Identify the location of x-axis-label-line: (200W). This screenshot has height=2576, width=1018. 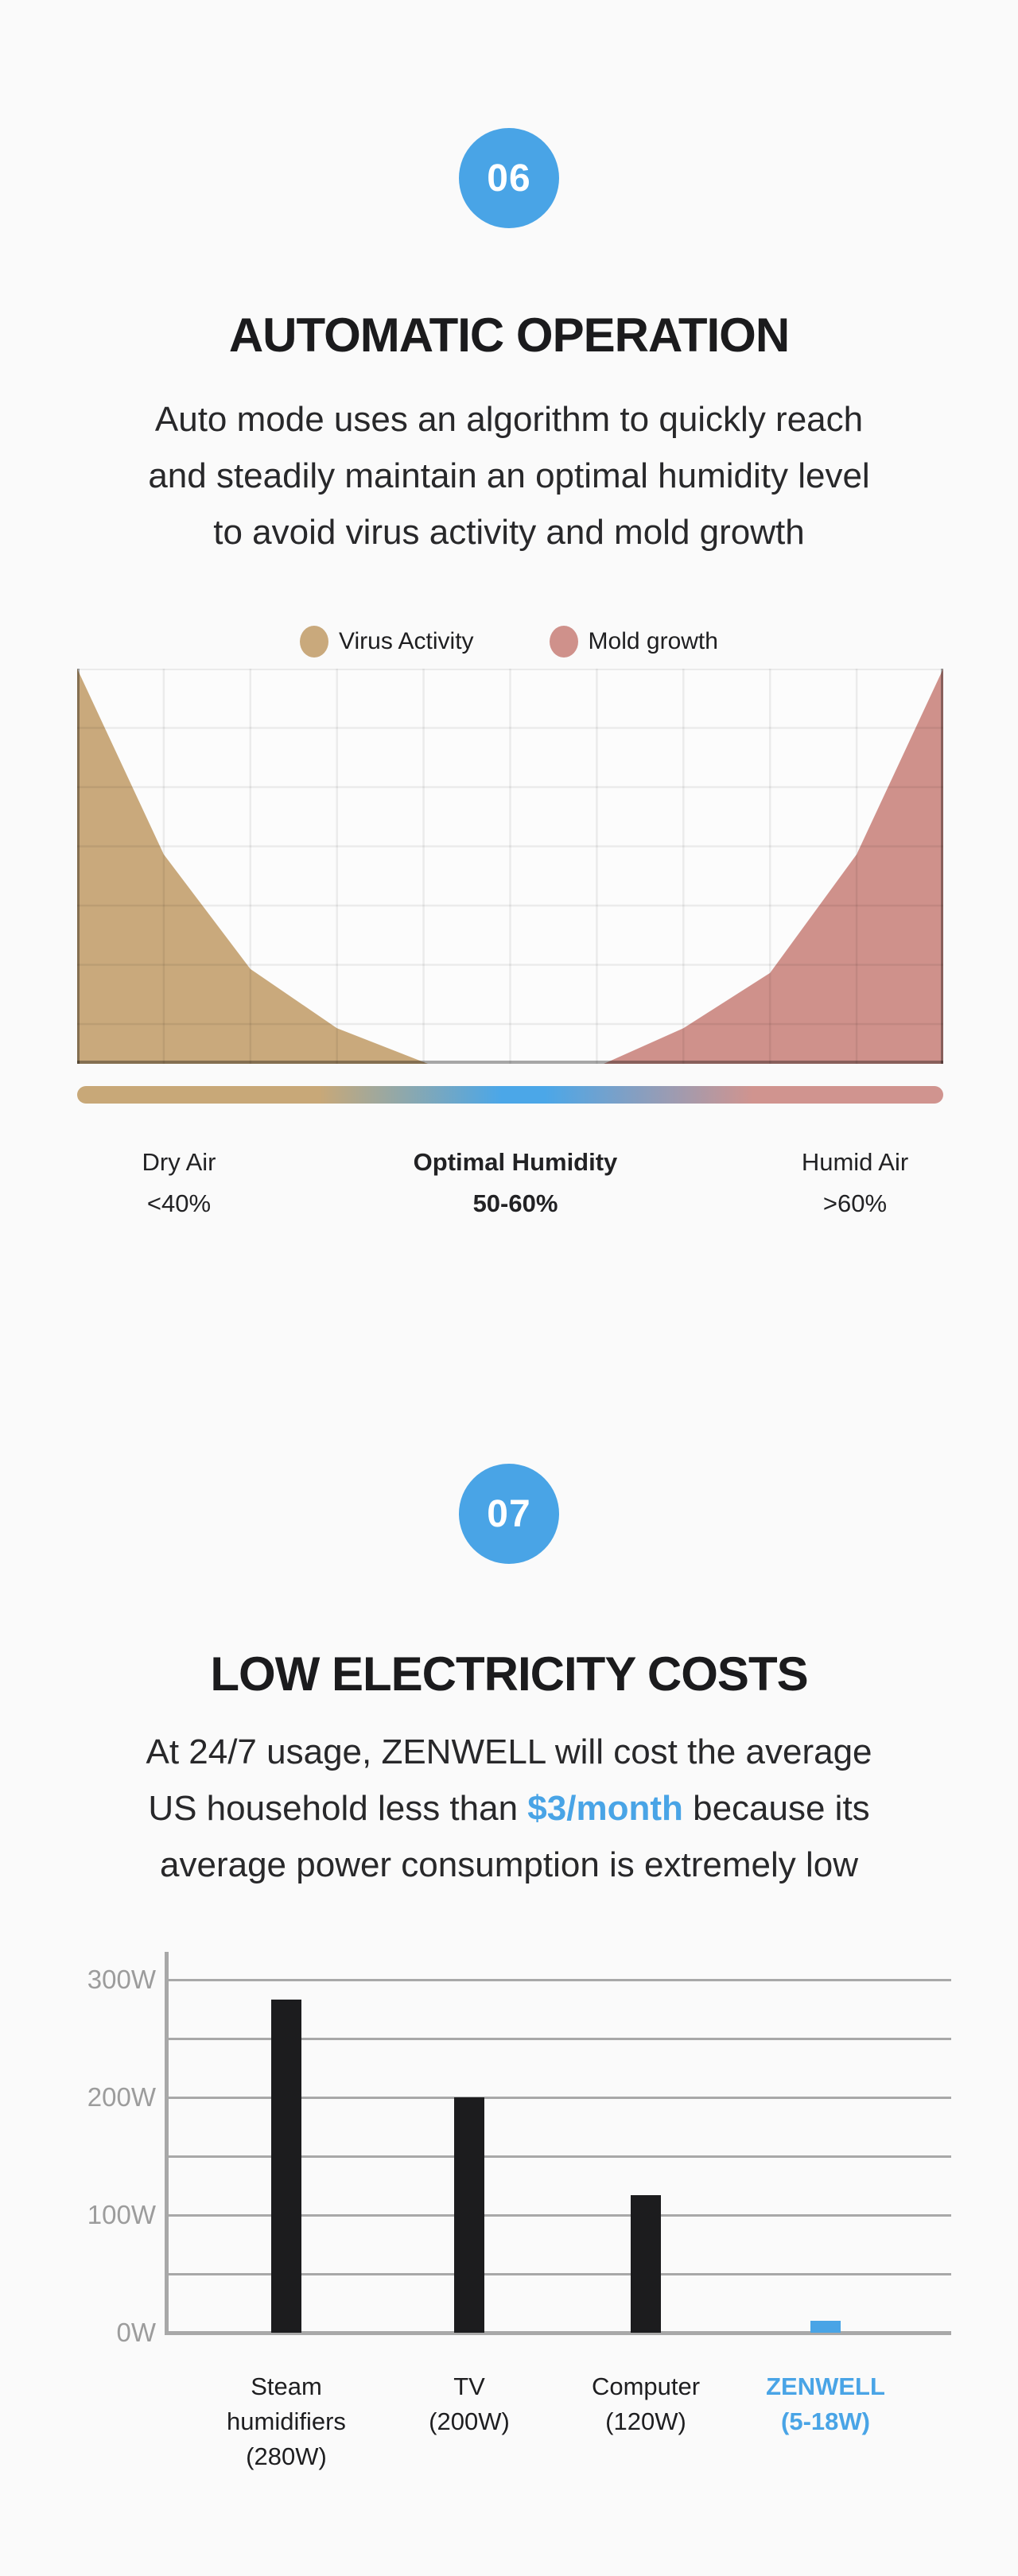
(469, 2421).